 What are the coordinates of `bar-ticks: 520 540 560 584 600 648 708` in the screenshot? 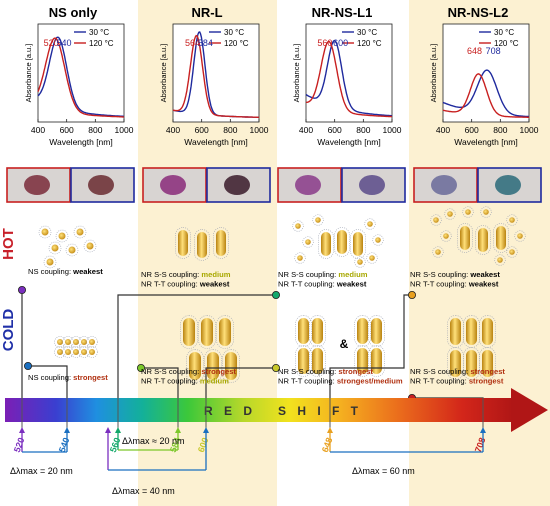 It's located at (249, 426).